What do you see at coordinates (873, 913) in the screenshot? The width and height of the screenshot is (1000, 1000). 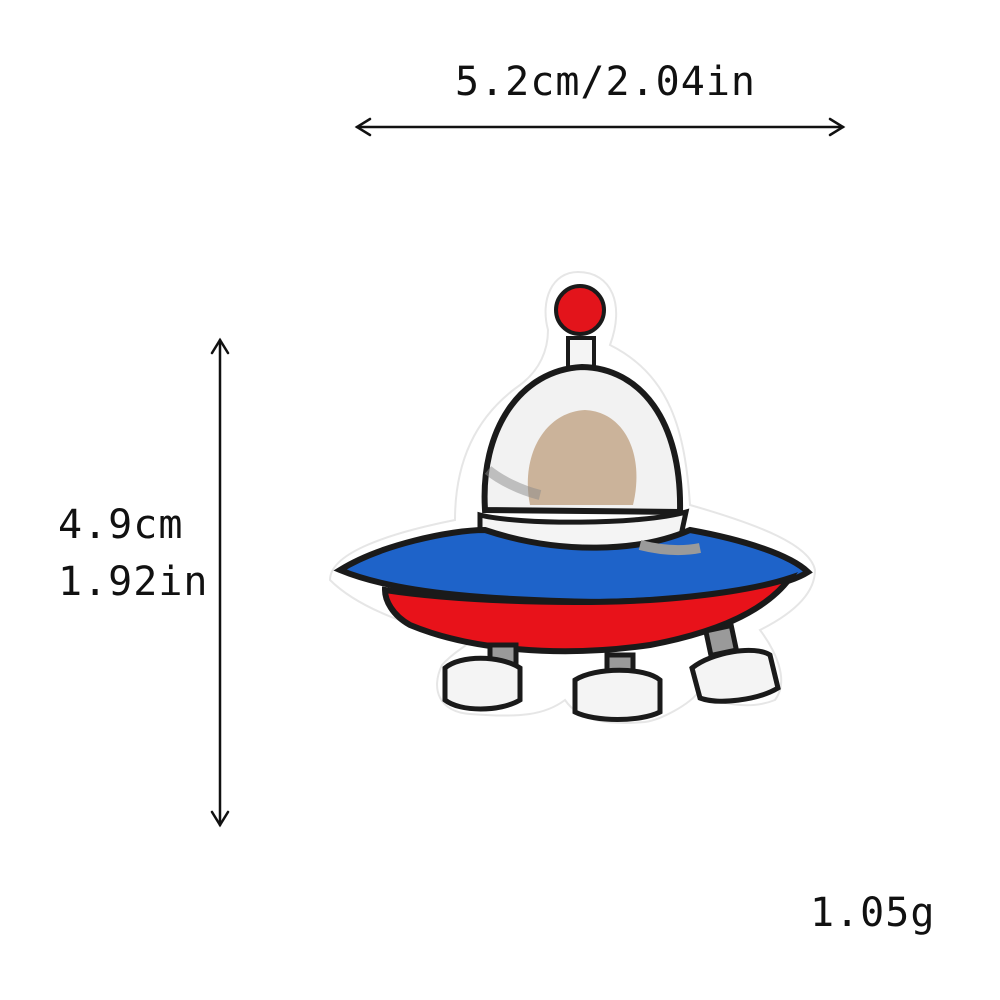 I see `weight-label: 1.05g` at bounding box center [873, 913].